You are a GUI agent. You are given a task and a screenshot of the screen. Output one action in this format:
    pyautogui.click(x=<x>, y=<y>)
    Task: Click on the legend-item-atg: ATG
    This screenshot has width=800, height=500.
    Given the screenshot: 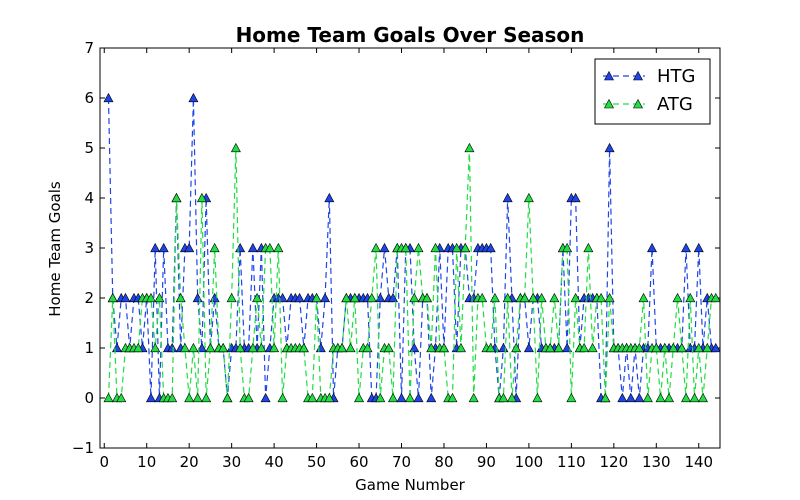 What is the action you would take?
    pyautogui.click(x=648, y=104)
    